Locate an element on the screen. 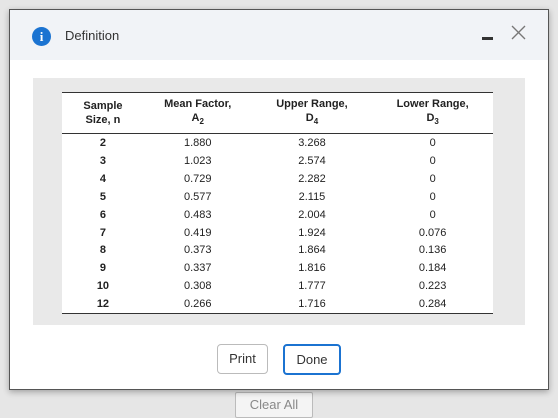 This screenshot has height=418, width=558. table-row: 12 0.266 1.716 0.284 is located at coordinates (277, 305).